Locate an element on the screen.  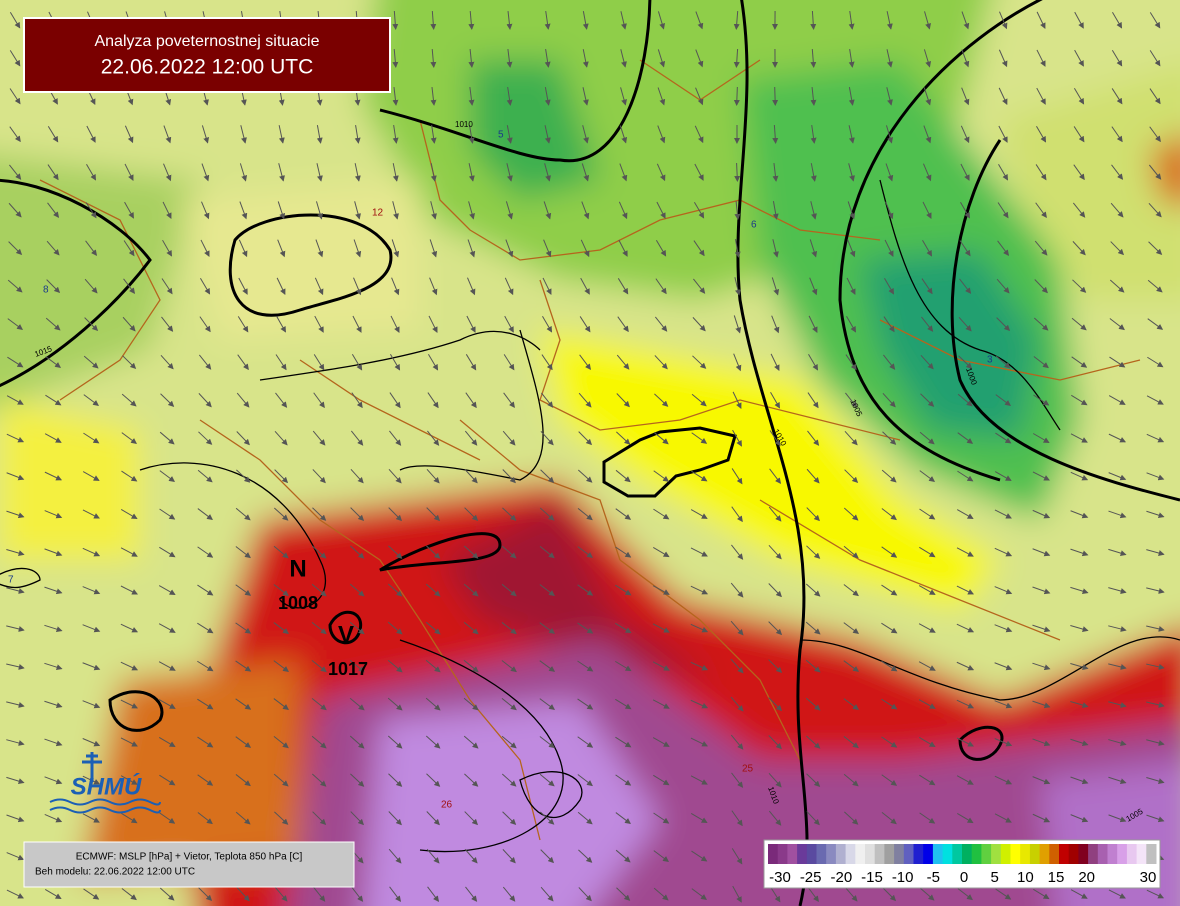
low-pressure-letter: N is located at coordinates (297, 568).